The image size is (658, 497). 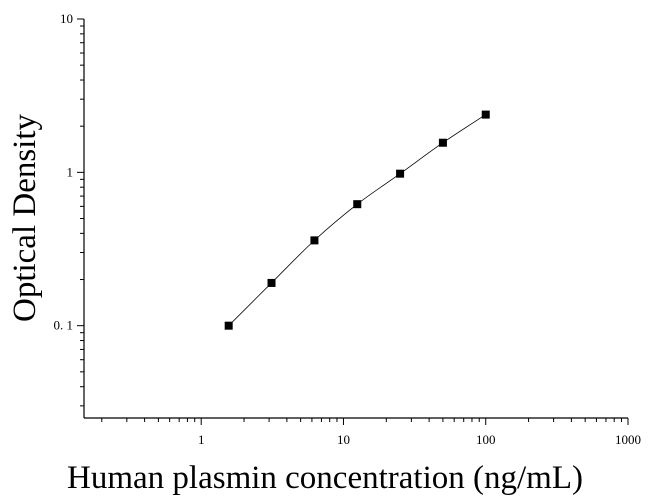 I want to click on y-tick-label: 1, so click(x=70, y=171).